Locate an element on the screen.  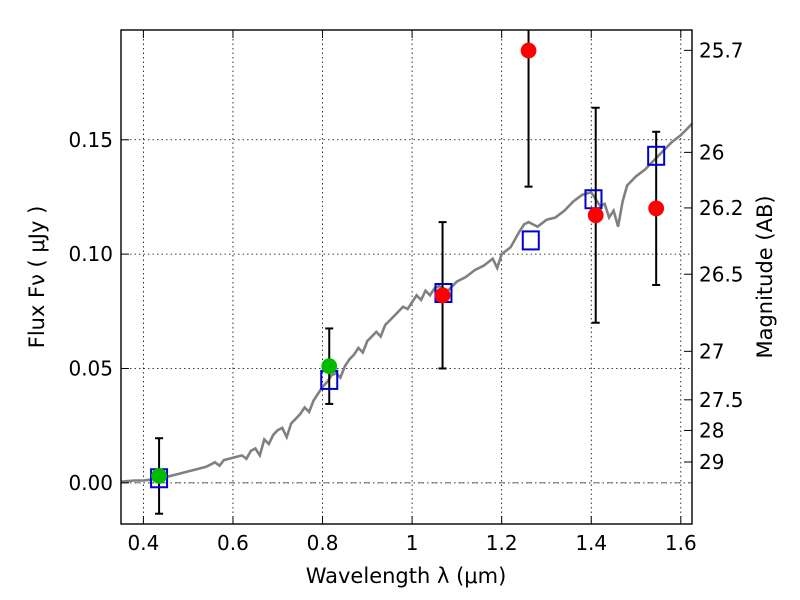
x-tick-label: 1 is located at coordinates (412, 543).